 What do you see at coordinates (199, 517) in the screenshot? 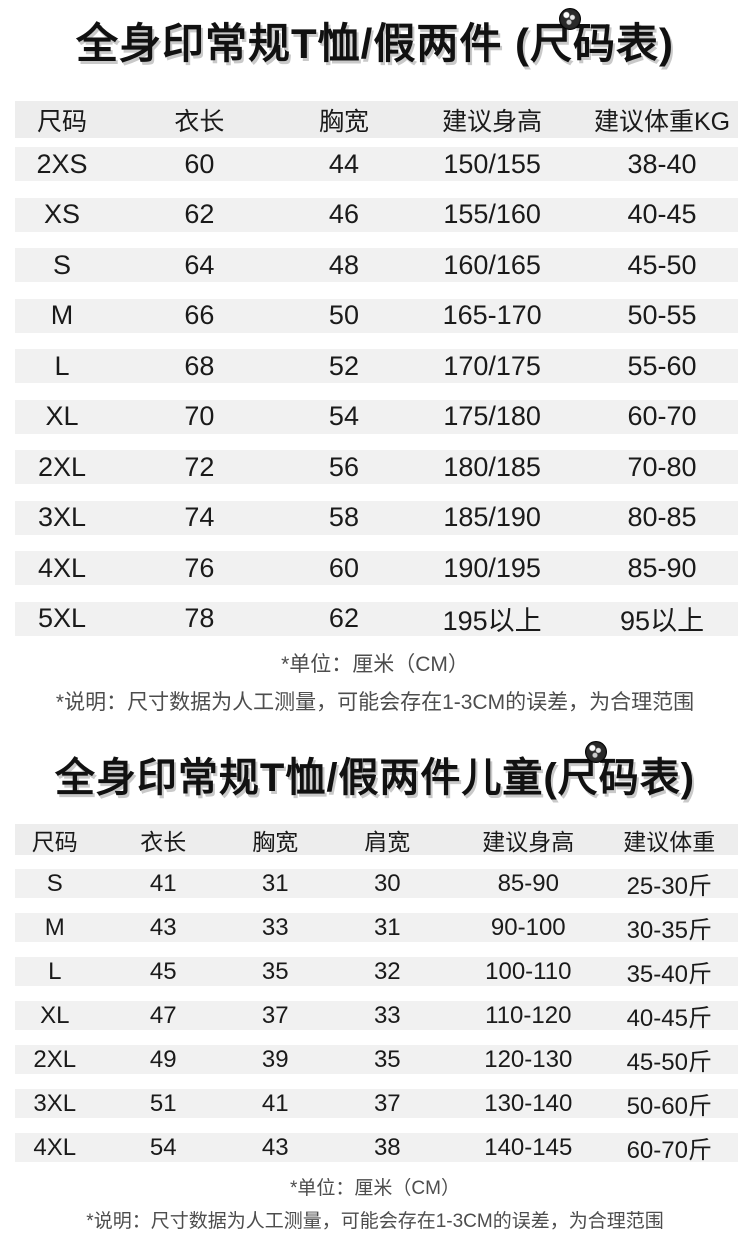
I see `cell-length: 74` at bounding box center [199, 517].